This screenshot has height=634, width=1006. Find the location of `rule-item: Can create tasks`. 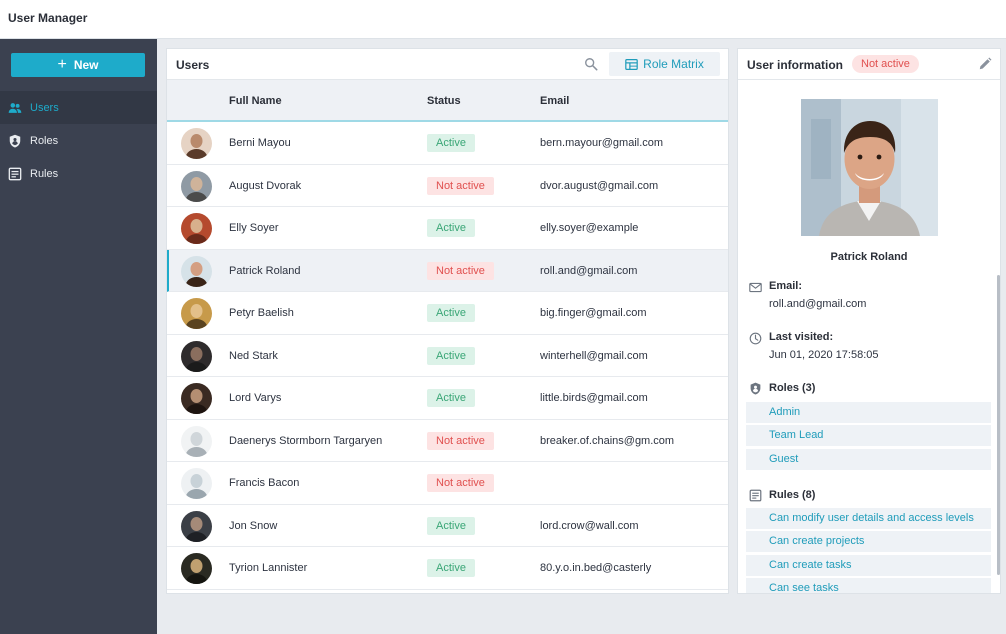

rule-item: Can create tasks is located at coordinates (868, 565).